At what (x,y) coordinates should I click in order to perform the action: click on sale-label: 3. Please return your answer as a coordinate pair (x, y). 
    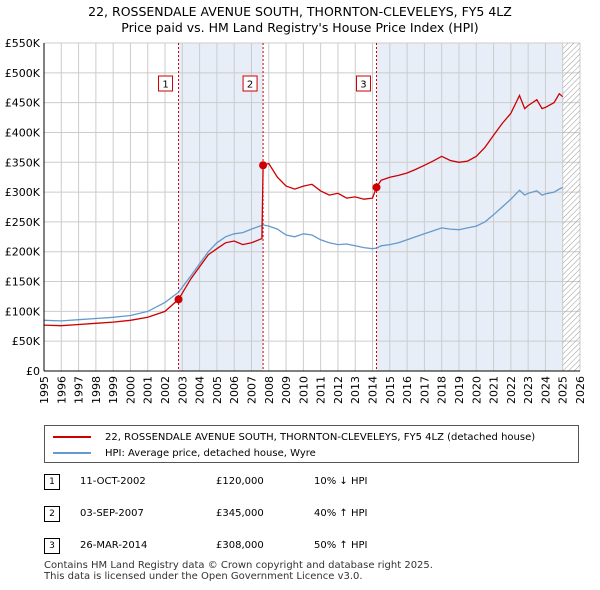
    Looking at the image, I should click on (363, 85).